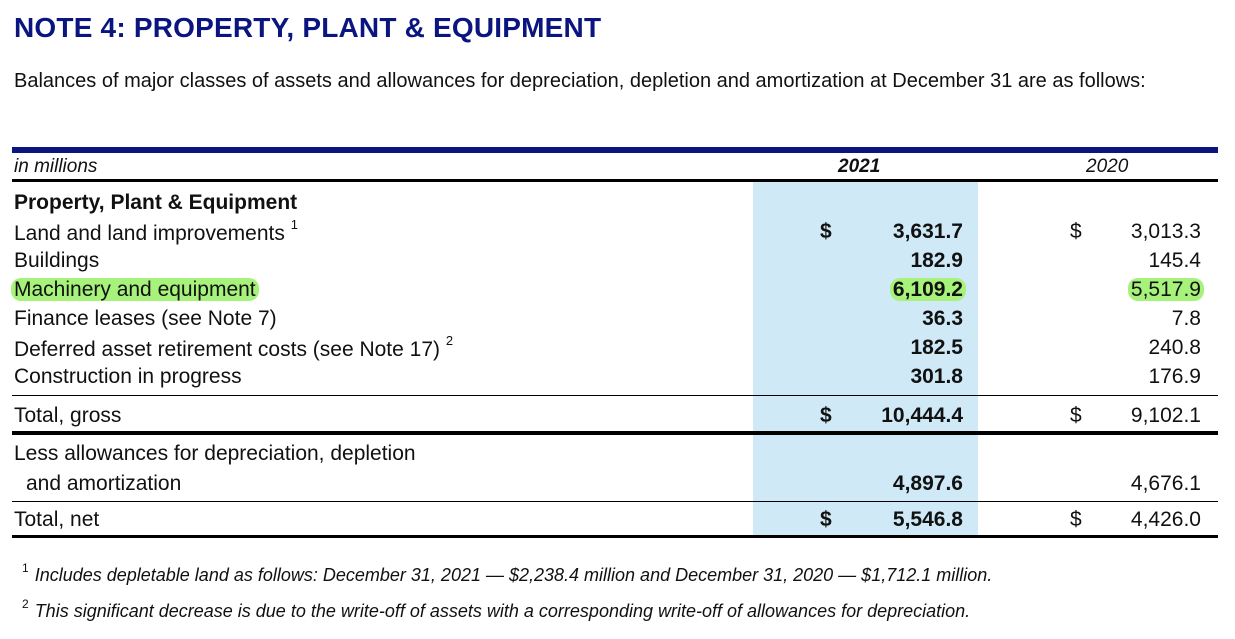 The height and width of the screenshot is (639, 1235). Describe the element at coordinates (56, 166) in the screenshot. I see `unit-label: in millions` at that location.